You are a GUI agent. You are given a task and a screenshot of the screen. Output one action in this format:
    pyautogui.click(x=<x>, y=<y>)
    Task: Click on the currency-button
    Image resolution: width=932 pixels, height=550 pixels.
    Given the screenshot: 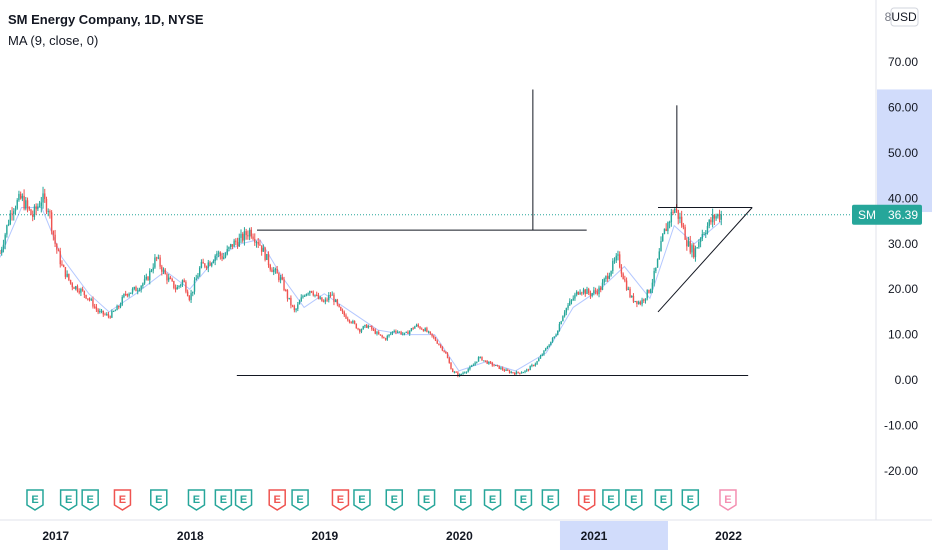 What is the action you would take?
    pyautogui.click(x=904, y=17)
    